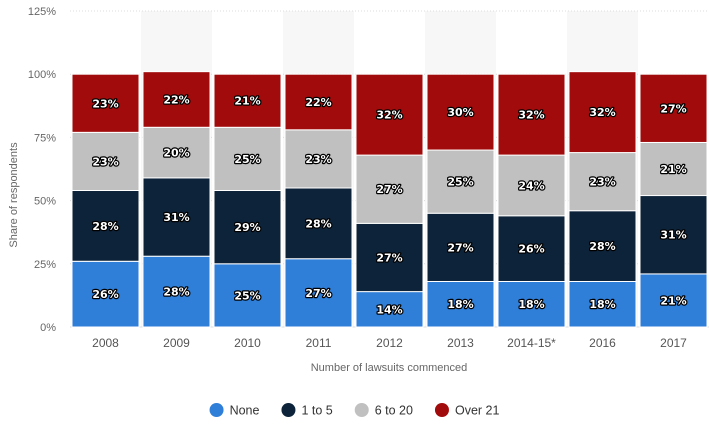 Image resolution: width=709 pixels, height=432 pixels. Describe the element at coordinates (460, 343) in the screenshot. I see `x-tick-label: 2013` at that location.